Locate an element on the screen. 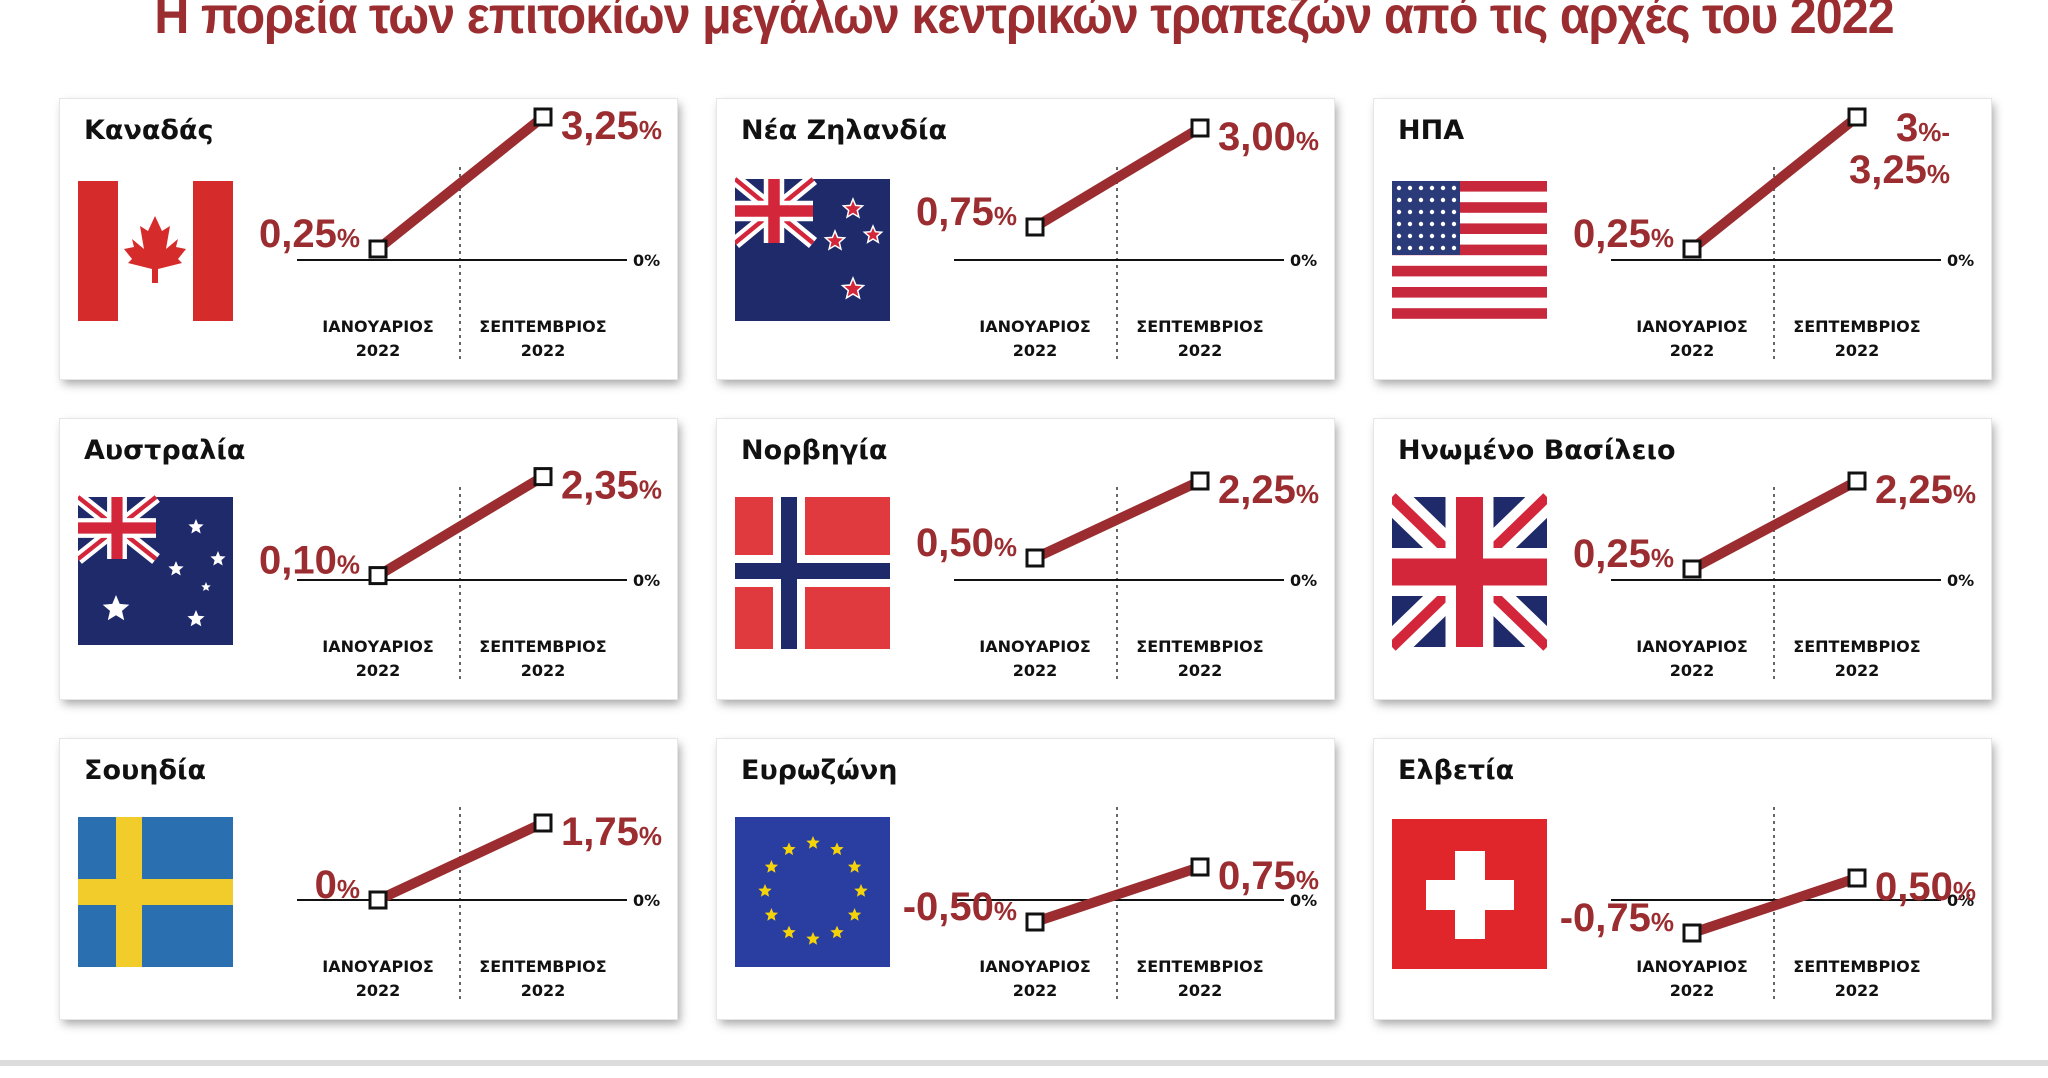 This screenshot has height=1078, width=2048. country-name: Νέα Ζηλανδία is located at coordinates (844, 130).